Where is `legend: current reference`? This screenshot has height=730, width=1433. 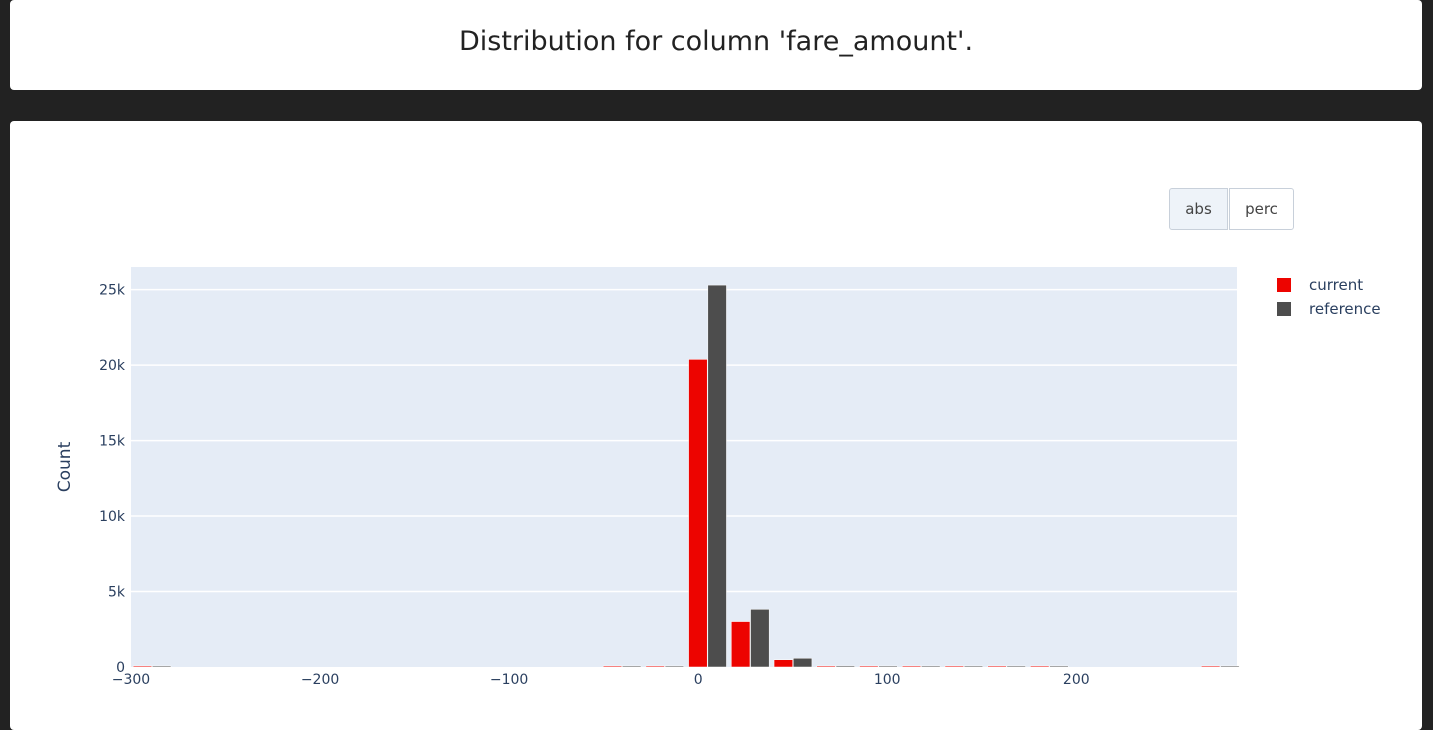 legend: current reference is located at coordinates (1329, 297).